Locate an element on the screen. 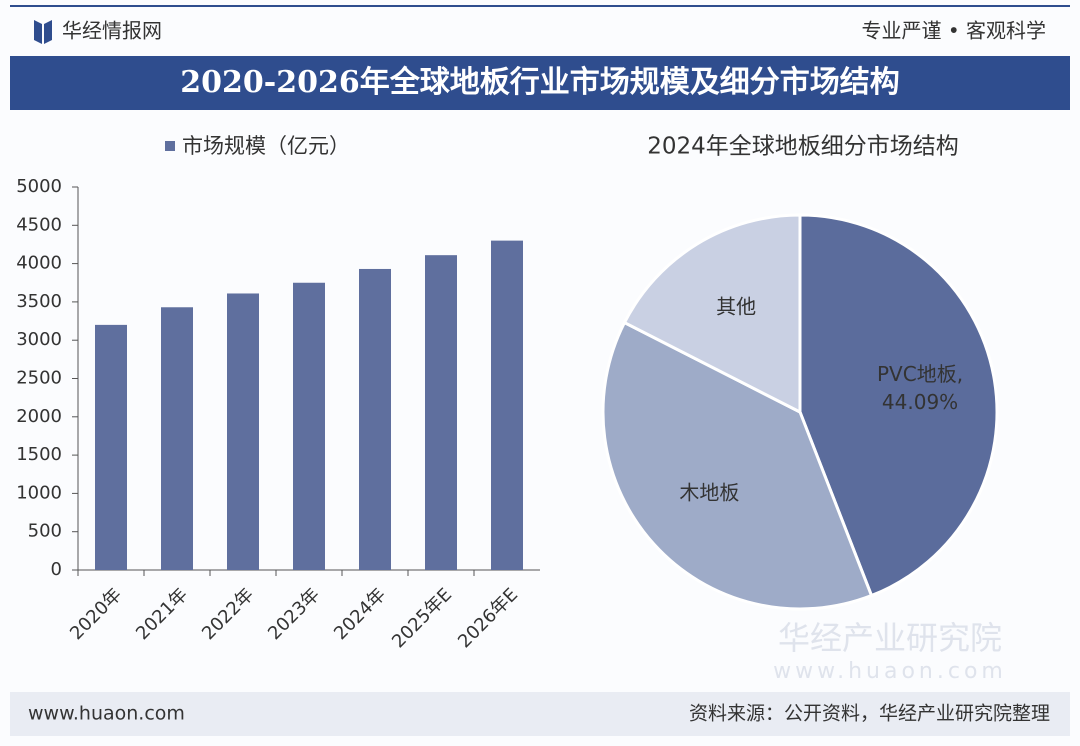 The image size is (1080, 746). y-tick-label: 2500 is located at coordinates (39, 378).